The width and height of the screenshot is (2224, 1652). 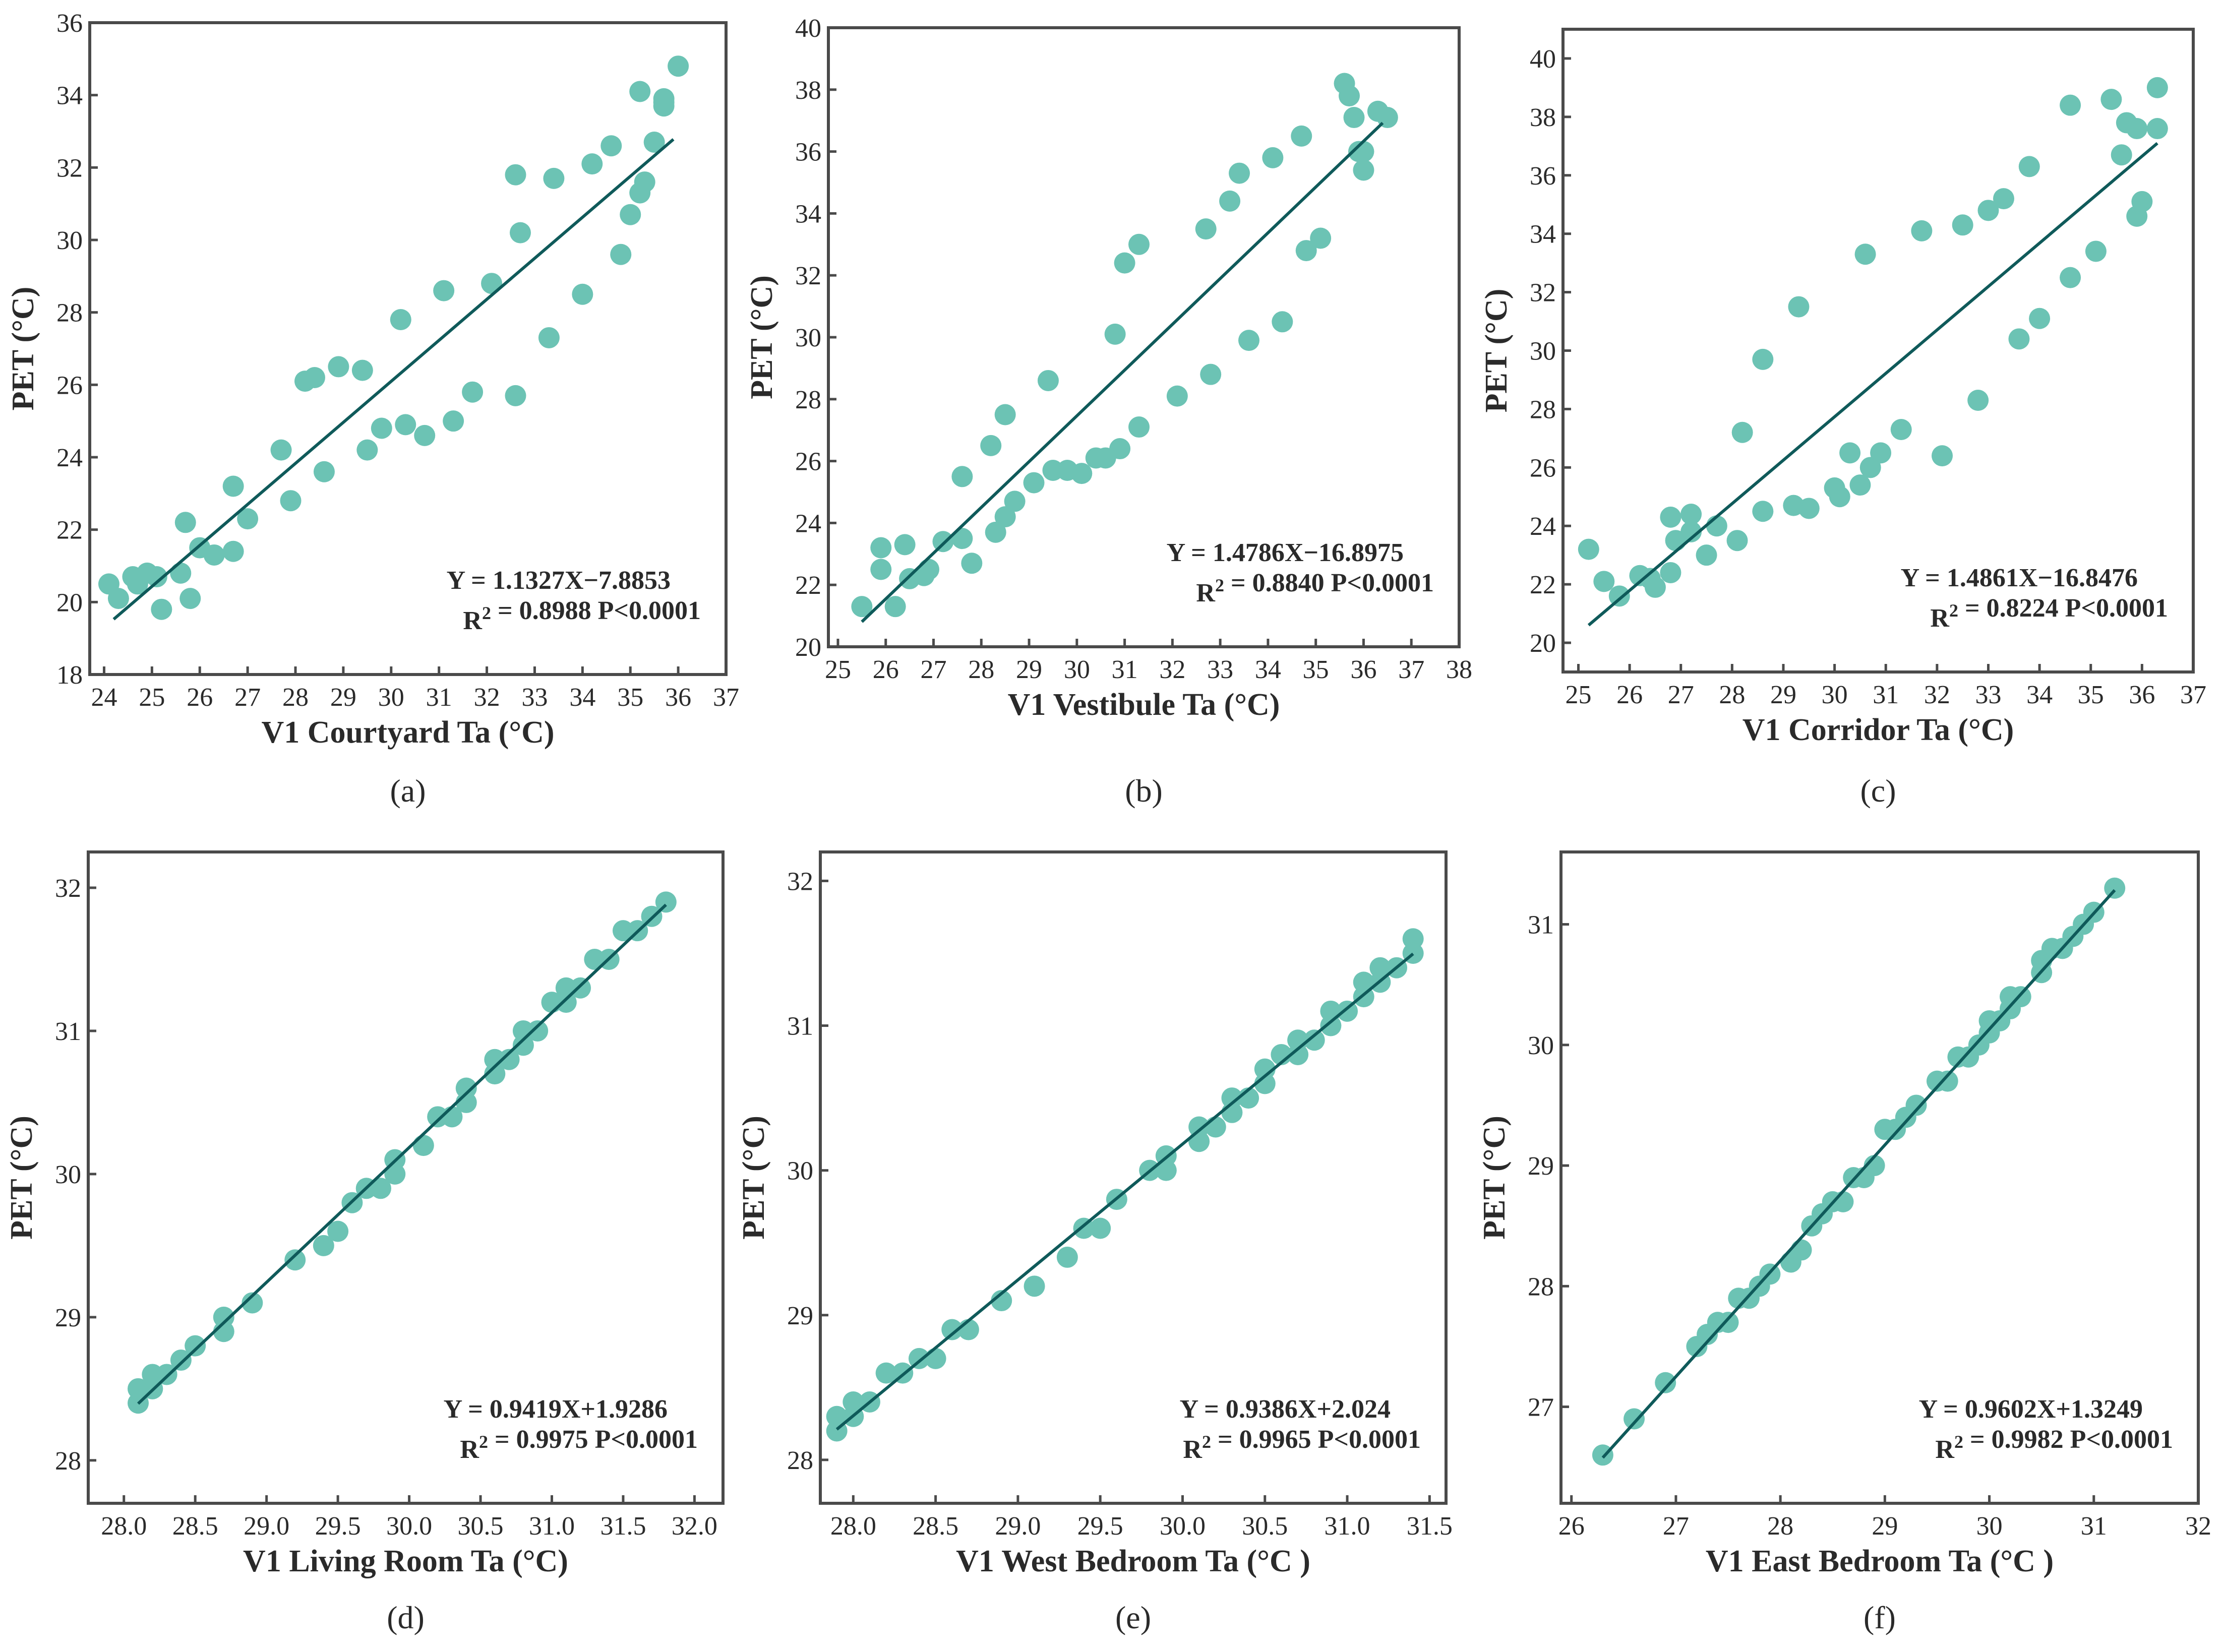 I want to click on y-tick-label: 29, so click(x=68, y=1318).